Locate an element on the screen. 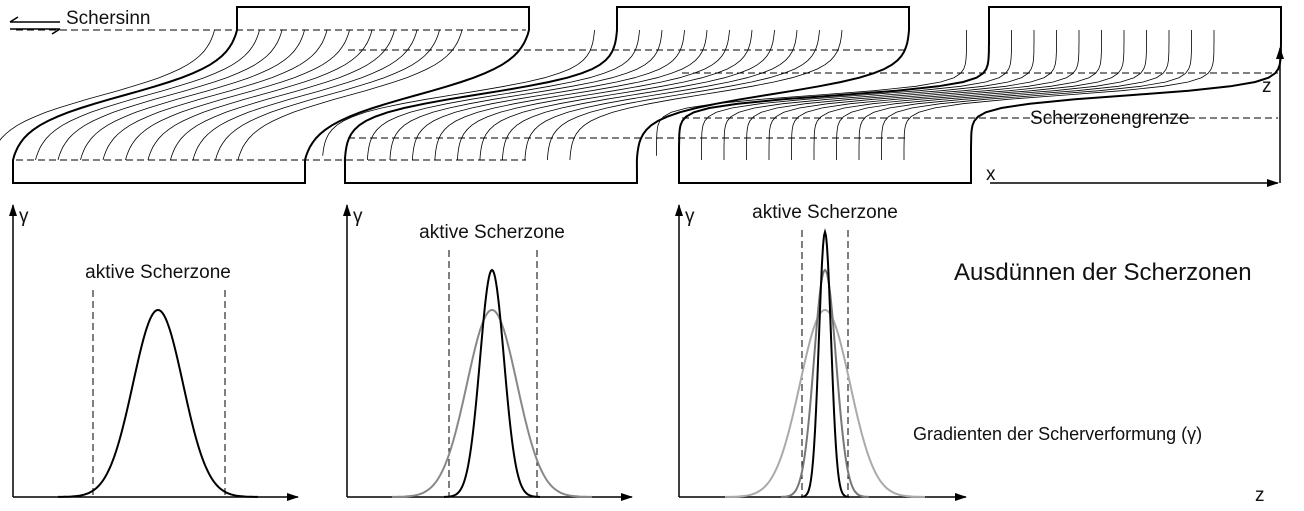  z-axis-bottom-label: z is located at coordinates (1260, 495).